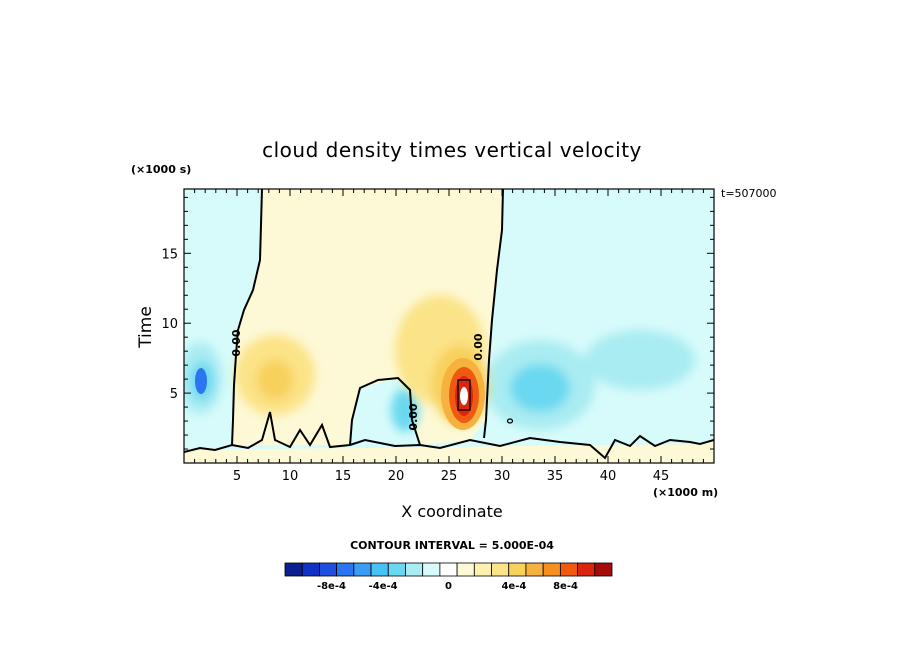 The height and width of the screenshot is (654, 904). What do you see at coordinates (448, 586) in the screenshot?
I see `colorbar-label: 0` at bounding box center [448, 586].